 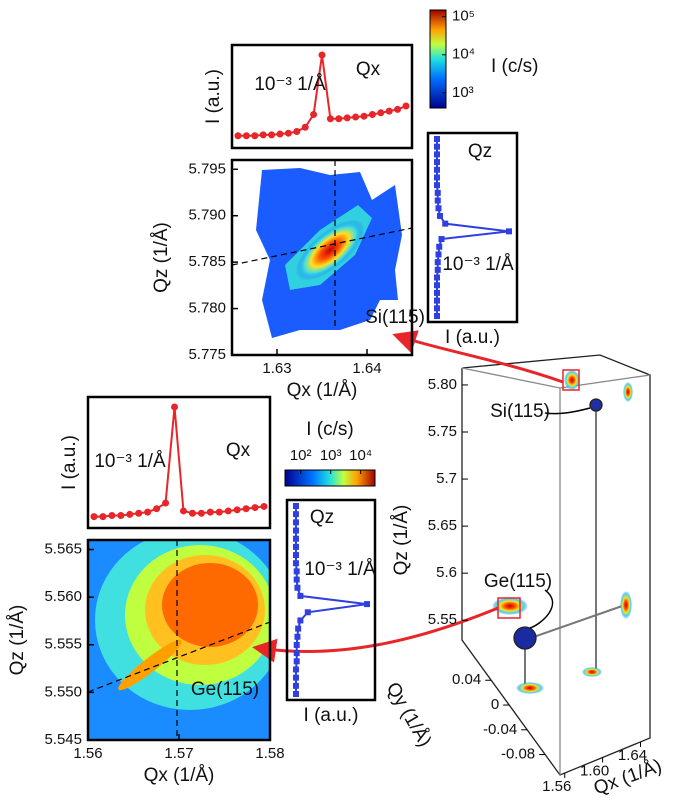 What do you see at coordinates (395, 317) in the screenshot?
I see `annotation: Si(115)` at bounding box center [395, 317].